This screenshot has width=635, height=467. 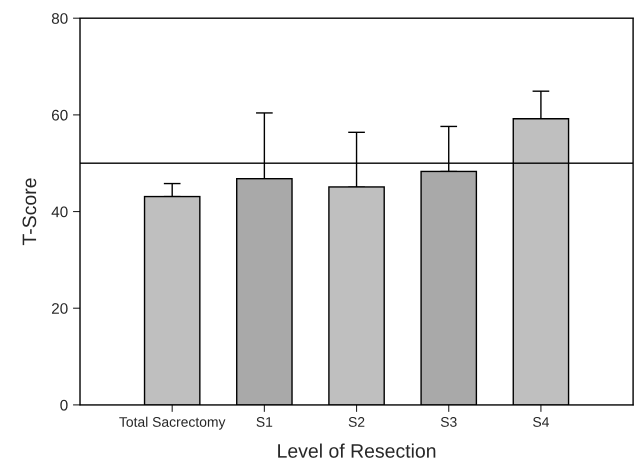 What do you see at coordinates (264, 422) in the screenshot?
I see `x-tick-label: S1` at bounding box center [264, 422].